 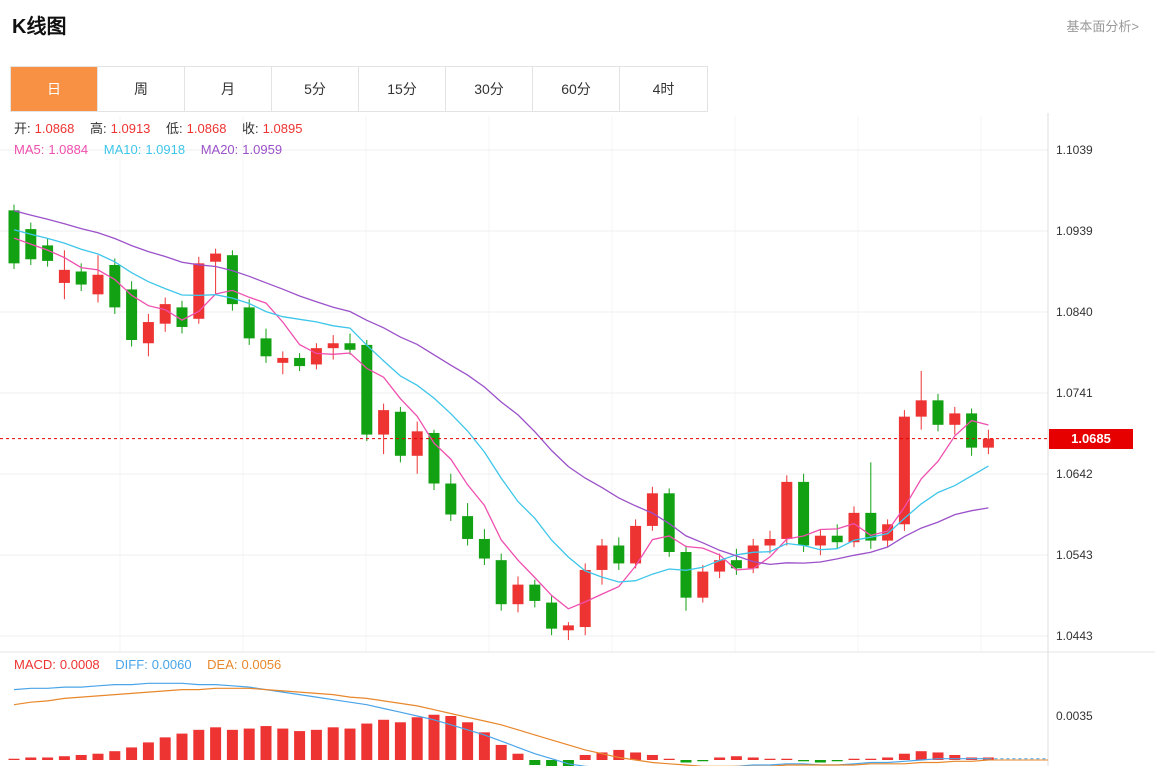 I want to click on svg-text: 0.0035, so click(x=1074, y=716).